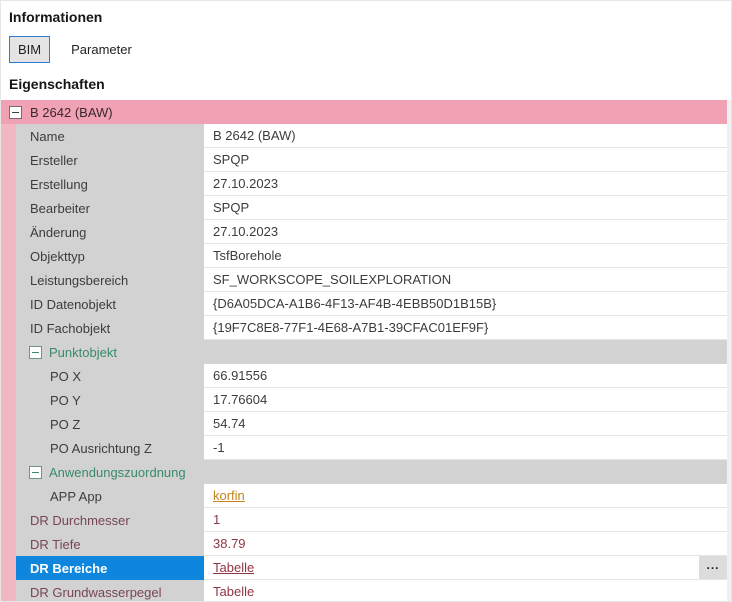  I want to click on property-row: PO Ausrichtung Z -1, so click(364, 448).